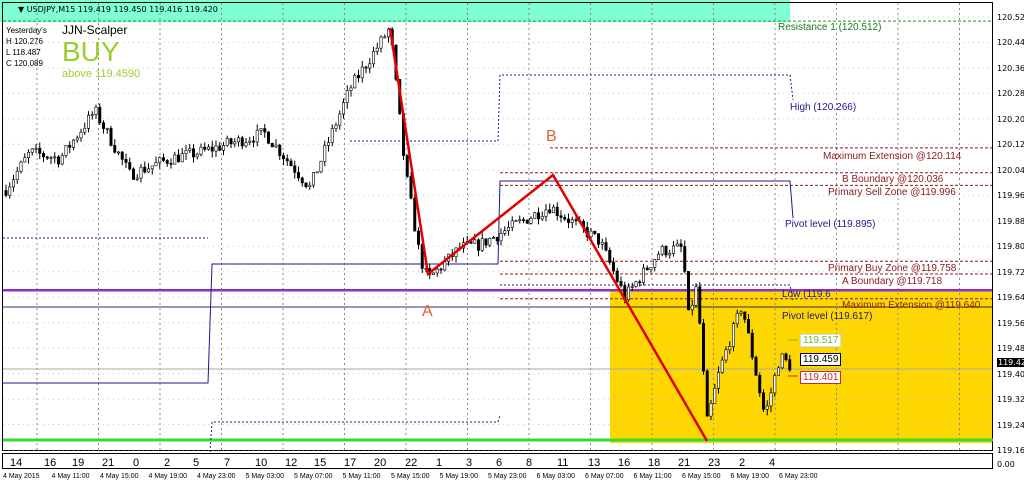 The width and height of the screenshot is (1024, 482). What do you see at coordinates (551, 136) in the screenshot?
I see `point-b-label: B` at bounding box center [551, 136].